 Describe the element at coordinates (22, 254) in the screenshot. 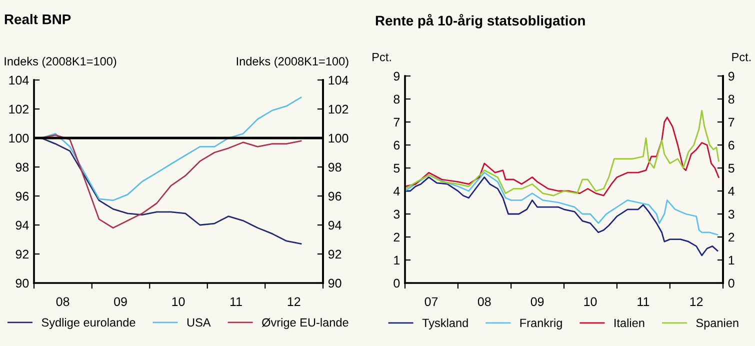

I see `y-tick-label: 92` at that location.